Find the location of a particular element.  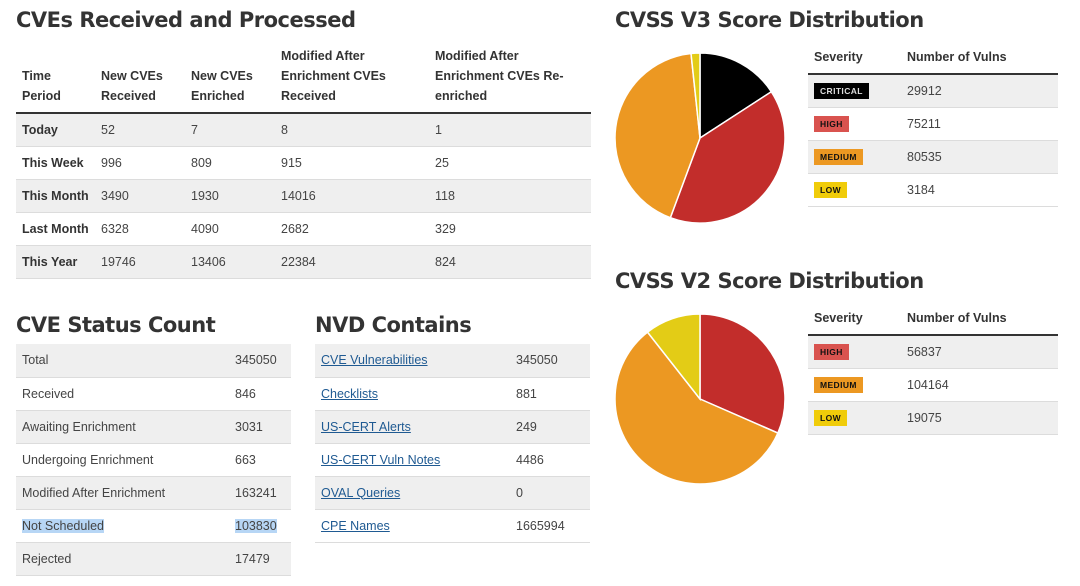

status-label: Undergoing Enrichment is located at coordinates (88, 459).